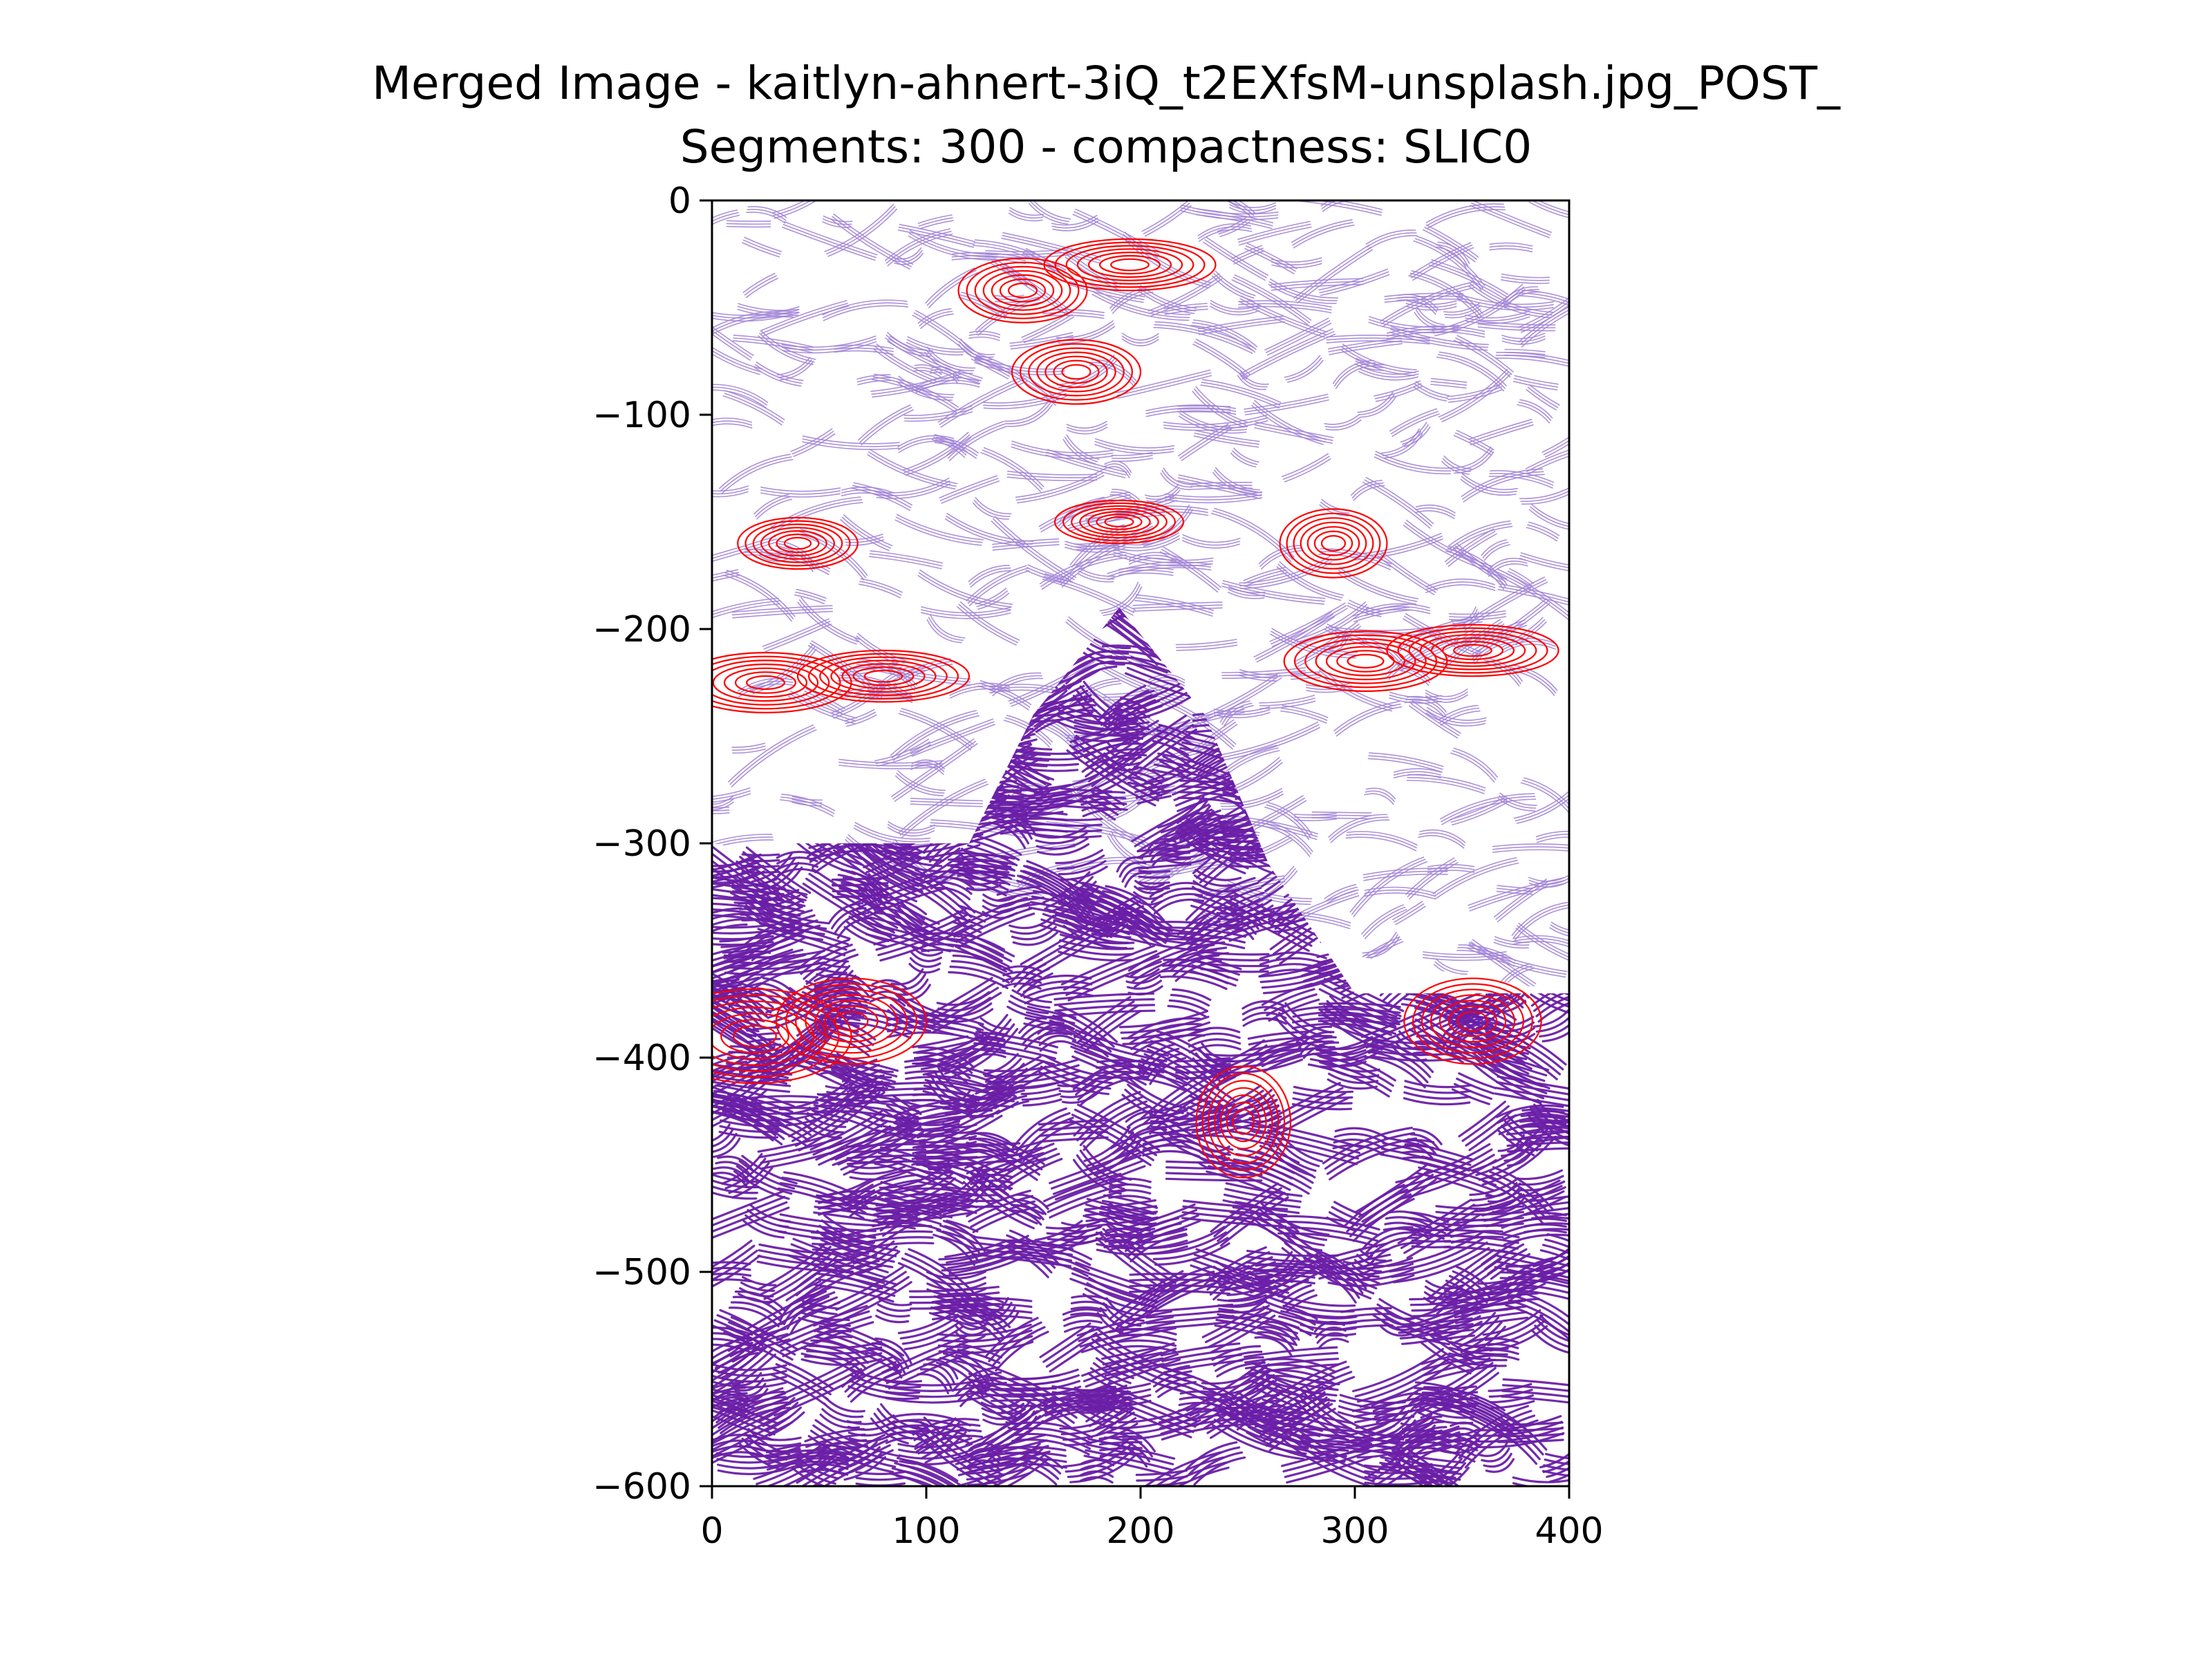  Describe the element at coordinates (641, 415) in the screenshot. I see `y-tick-label: −100` at that location.